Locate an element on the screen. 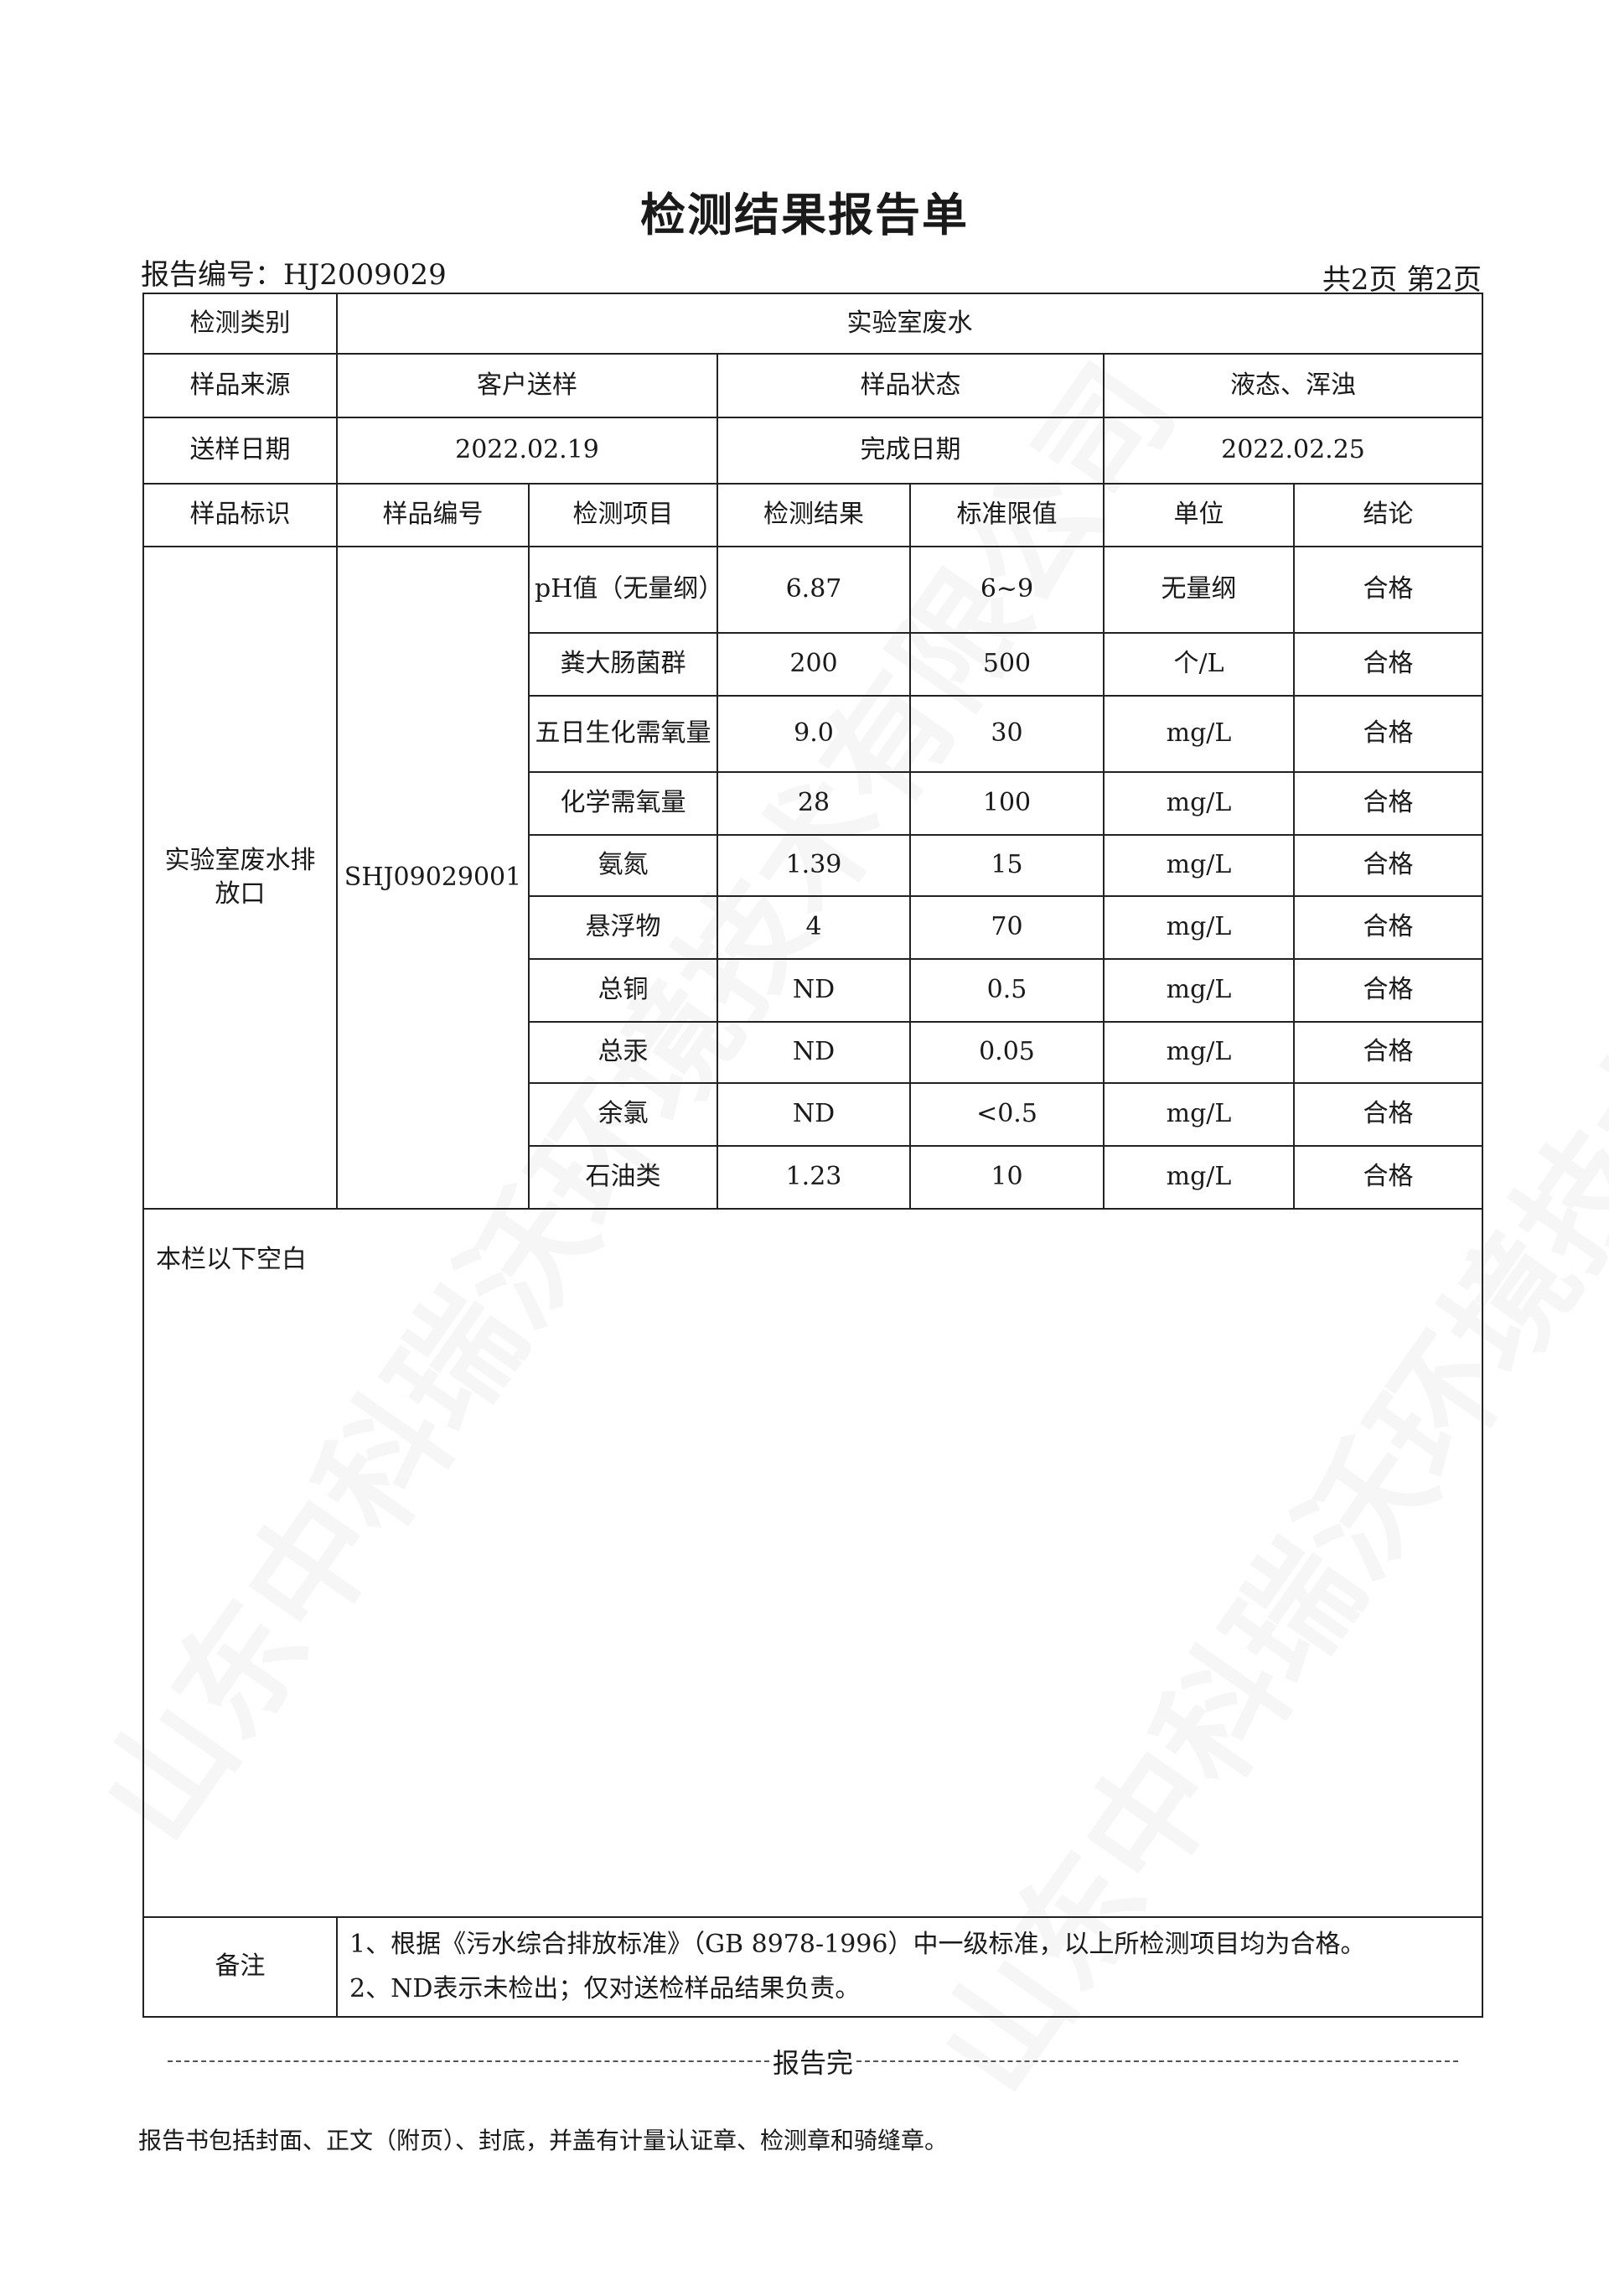  cell-item: 化学需氧量 is located at coordinates (623, 803).